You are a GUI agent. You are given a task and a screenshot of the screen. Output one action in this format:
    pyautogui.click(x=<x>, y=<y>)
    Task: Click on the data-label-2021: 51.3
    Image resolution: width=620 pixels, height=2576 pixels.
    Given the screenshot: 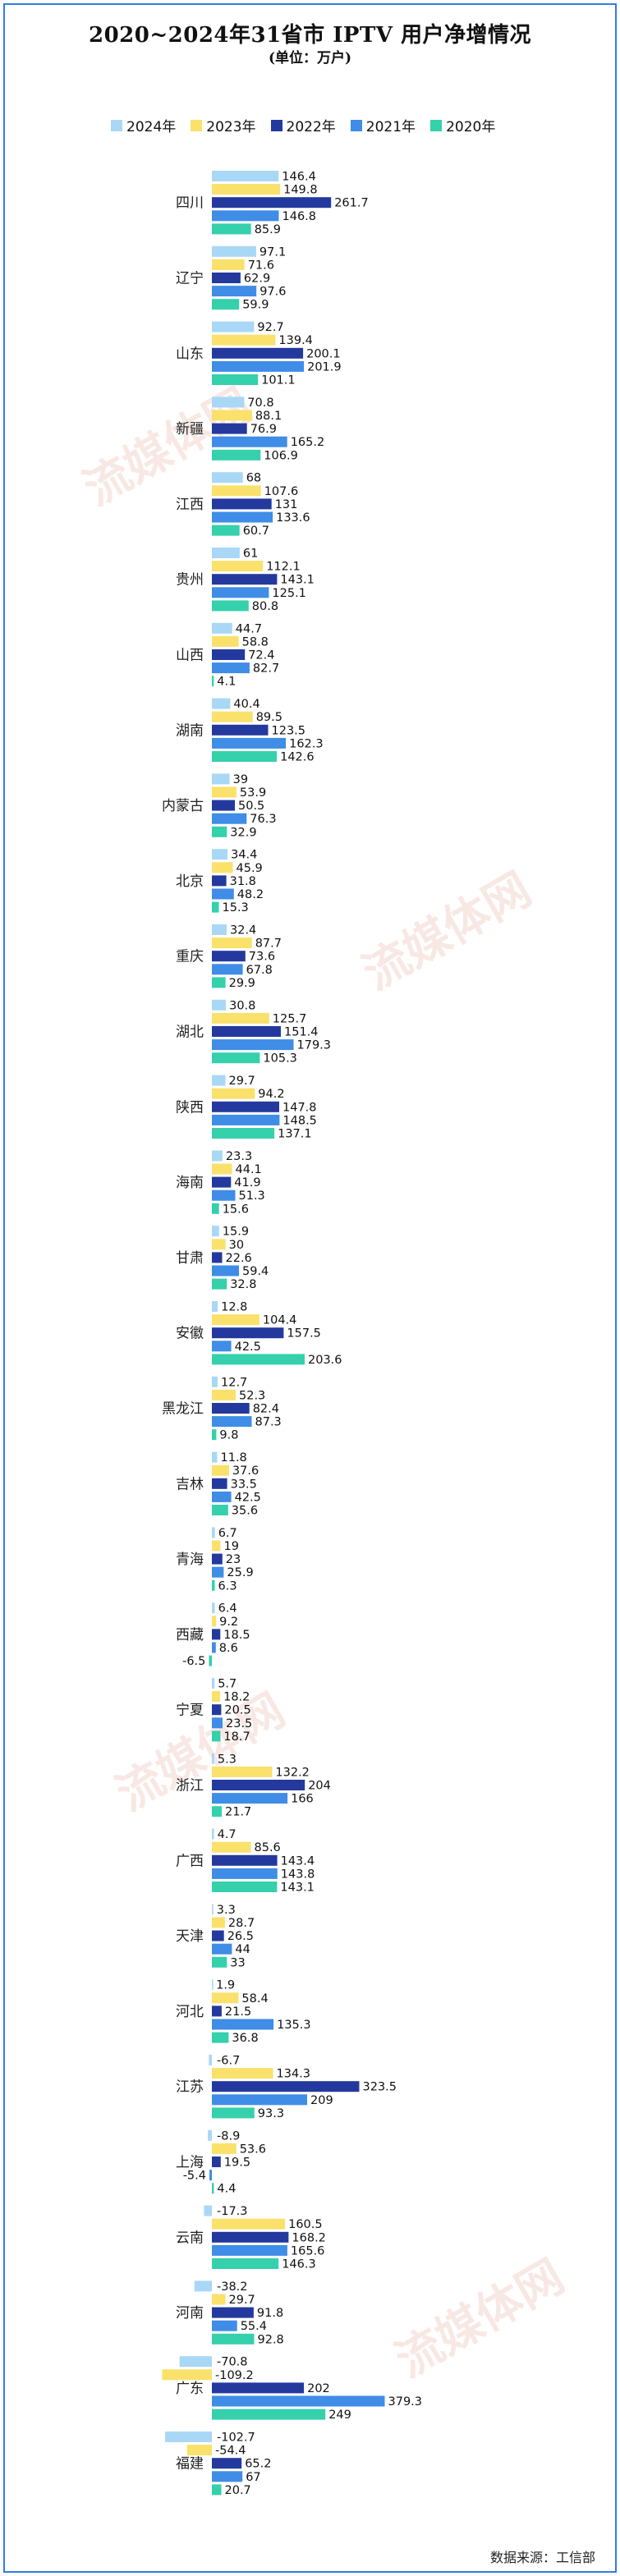 What is the action you would take?
    pyautogui.click(x=252, y=1196)
    